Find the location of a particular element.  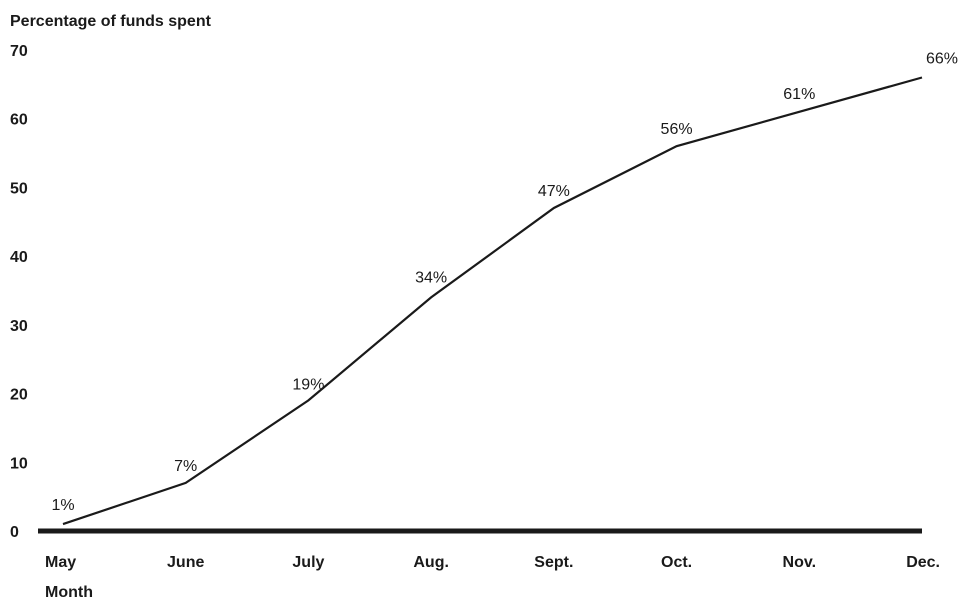

x-tick-label: June is located at coordinates (185, 562).